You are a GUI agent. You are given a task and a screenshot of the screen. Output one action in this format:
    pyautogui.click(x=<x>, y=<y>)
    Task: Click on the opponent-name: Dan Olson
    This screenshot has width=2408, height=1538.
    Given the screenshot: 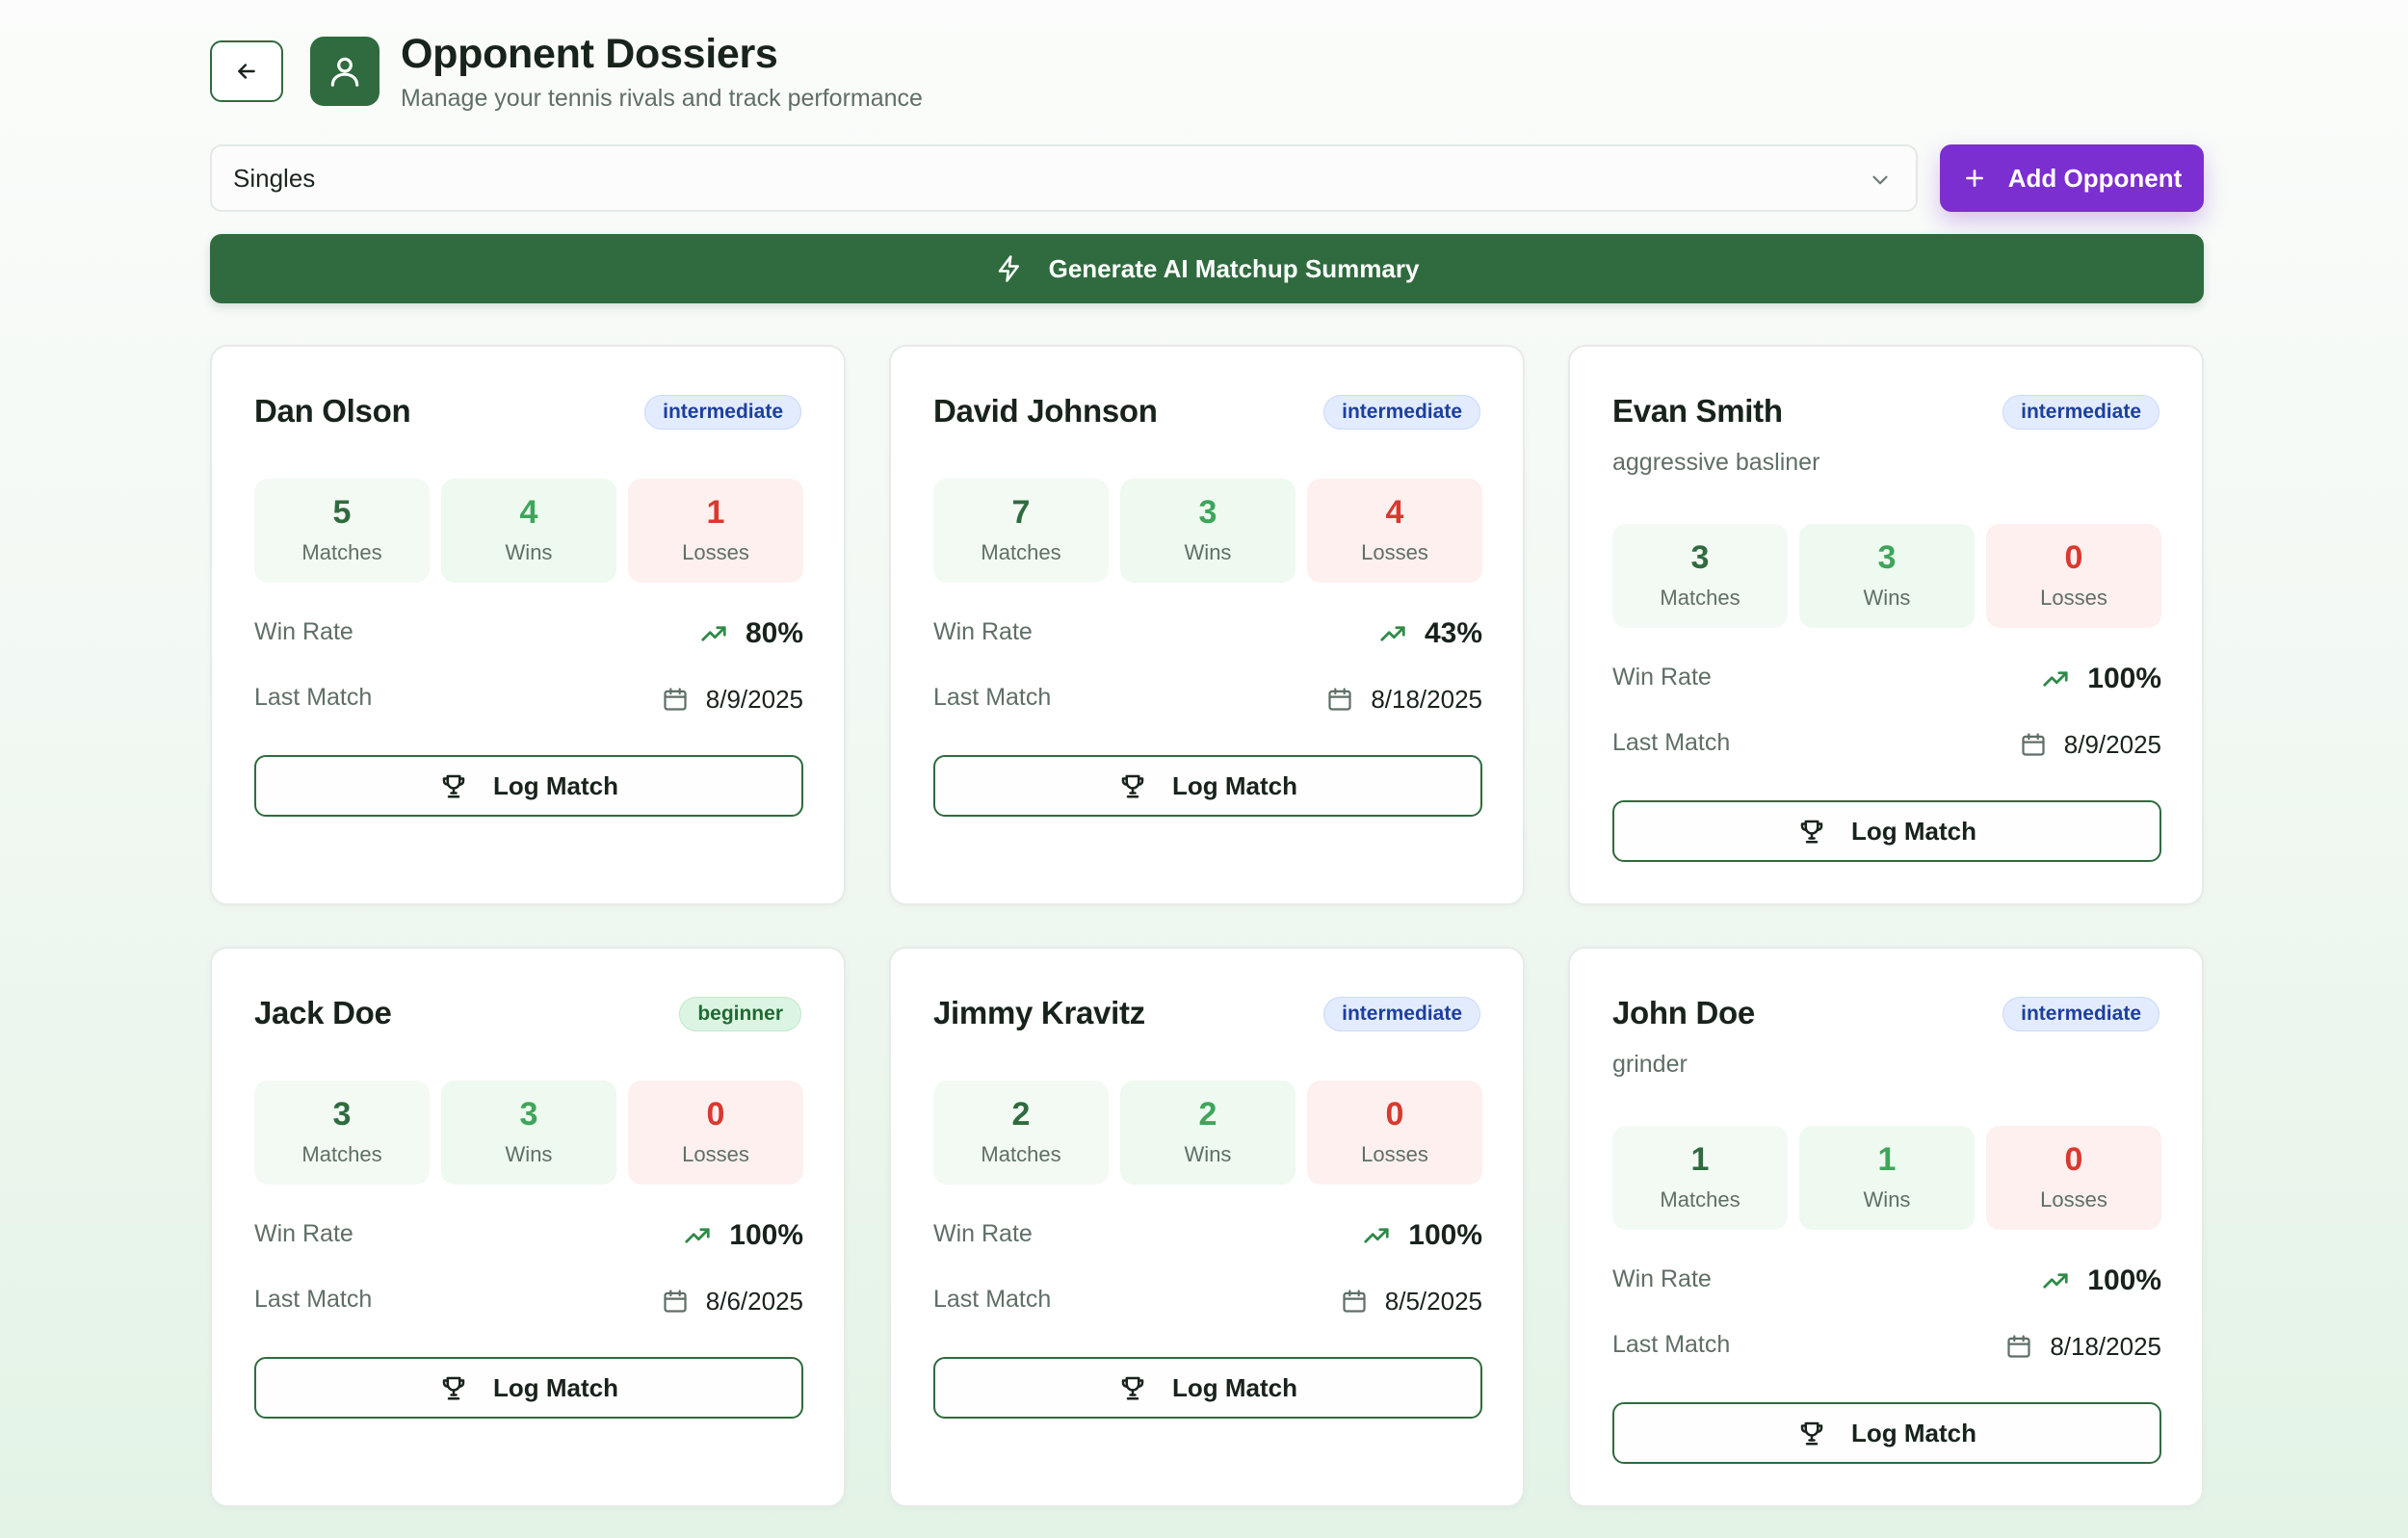 What is the action you would take?
    pyautogui.click(x=332, y=411)
    